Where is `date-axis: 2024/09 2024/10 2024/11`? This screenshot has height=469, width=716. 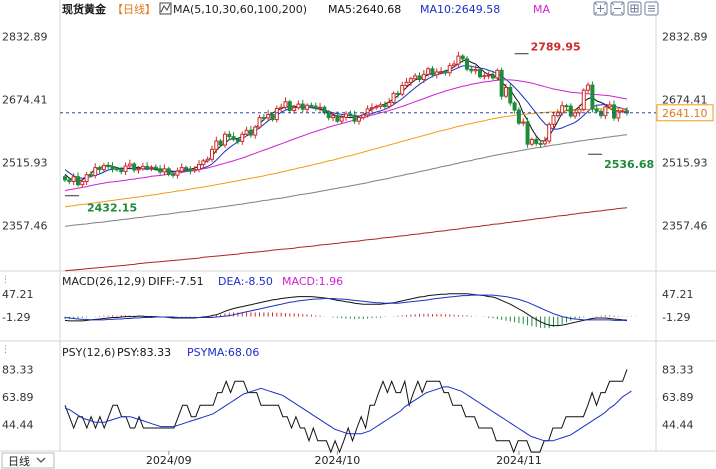 date-axis: 2024/09 2024/10 2024/11 is located at coordinates (344, 459).